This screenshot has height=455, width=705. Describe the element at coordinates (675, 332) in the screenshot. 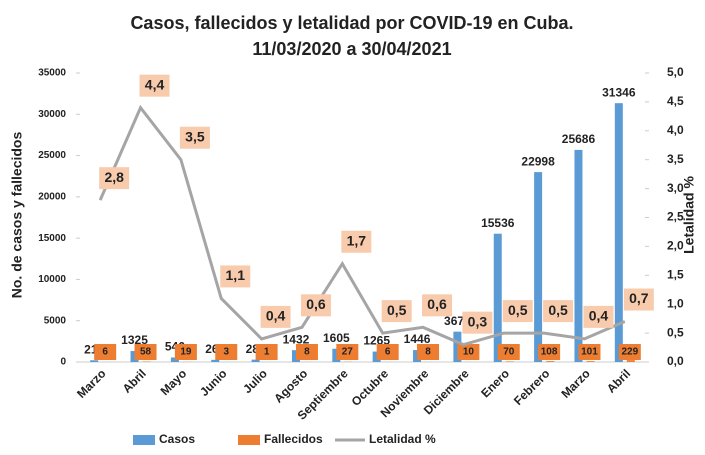

I see `y2-tick-label: 0,5` at that location.